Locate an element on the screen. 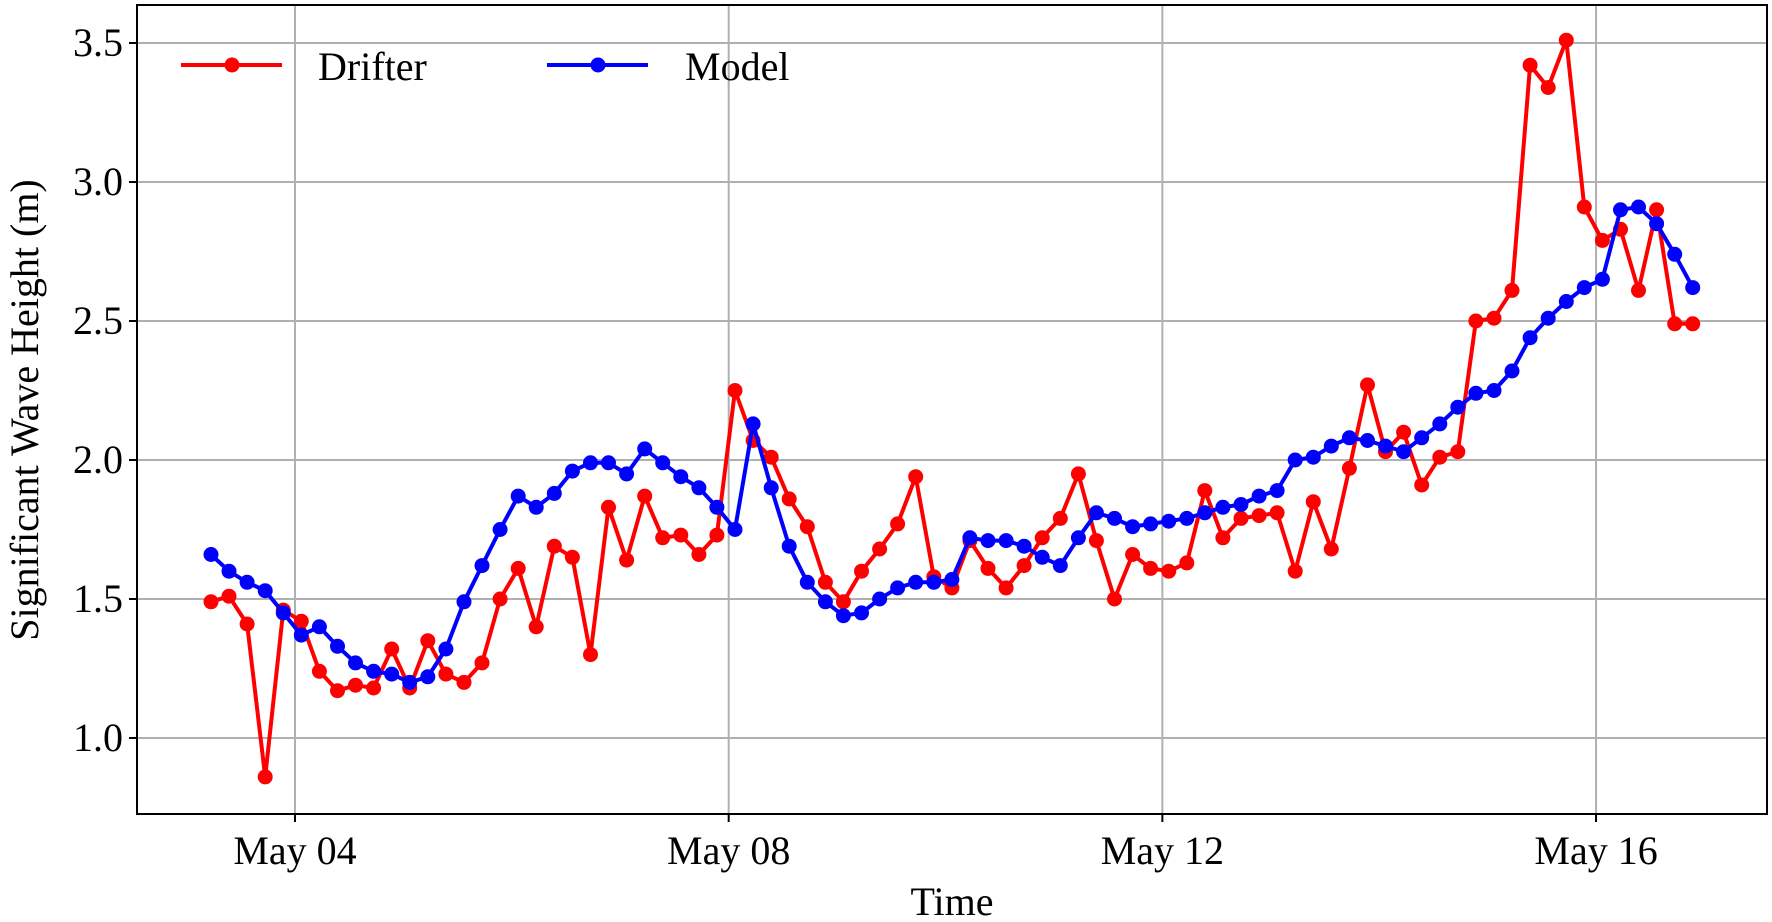 This screenshot has width=1772, height=922. x-axis-ticks: May 04 May 08 May 12 May 16 is located at coordinates (945, 843).